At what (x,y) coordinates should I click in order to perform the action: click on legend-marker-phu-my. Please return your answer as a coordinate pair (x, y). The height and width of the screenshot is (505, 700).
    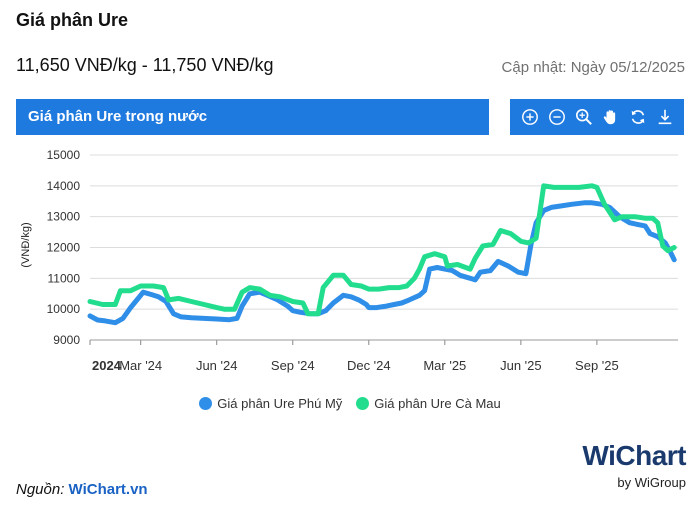
    Looking at the image, I should click on (206, 403).